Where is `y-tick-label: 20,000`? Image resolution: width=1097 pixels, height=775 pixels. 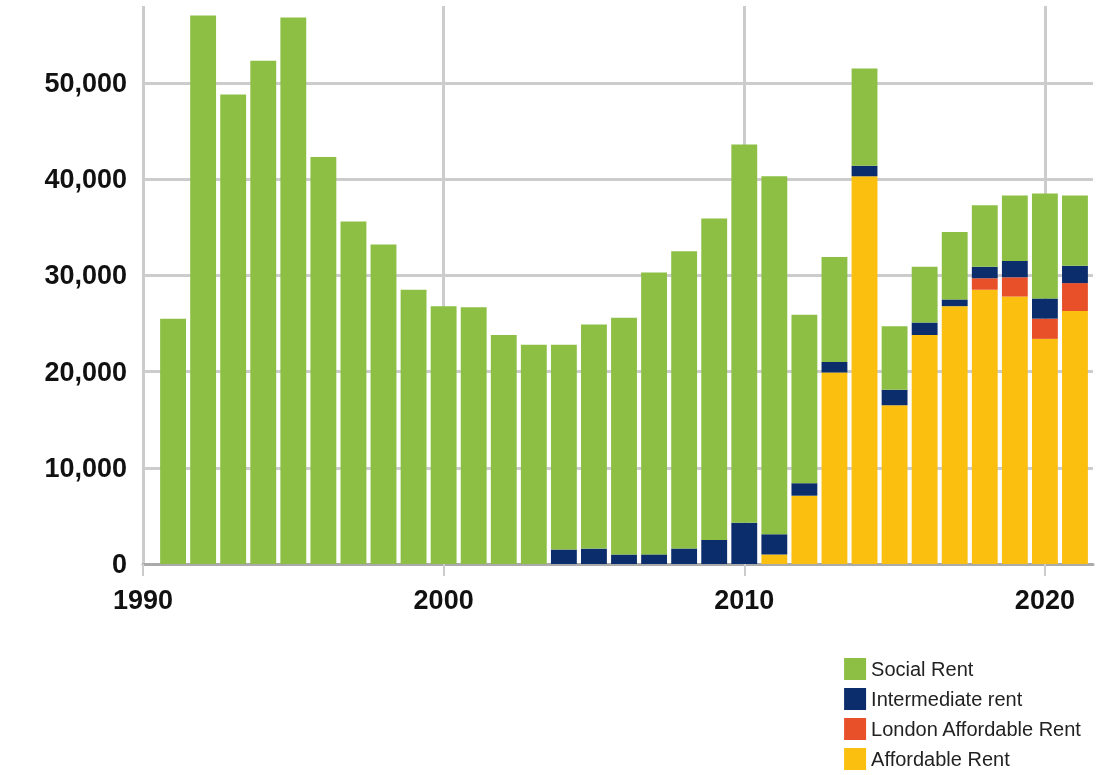
y-tick-label: 20,000 is located at coordinates (85, 371).